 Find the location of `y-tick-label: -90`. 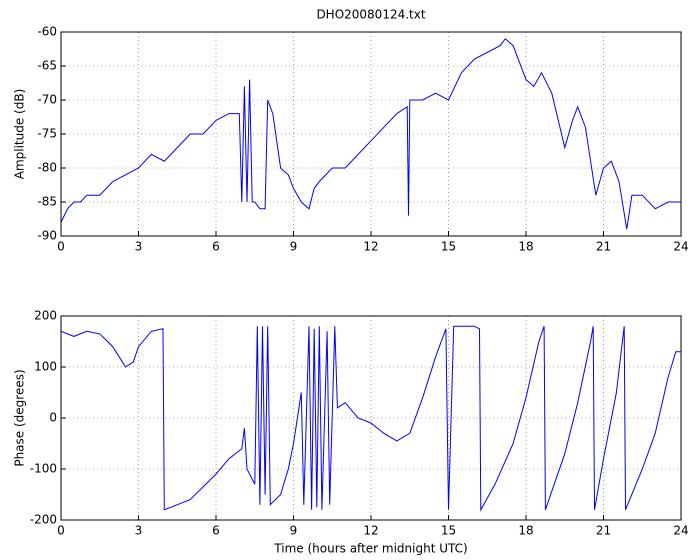

y-tick-label: -90 is located at coordinates (47, 236).